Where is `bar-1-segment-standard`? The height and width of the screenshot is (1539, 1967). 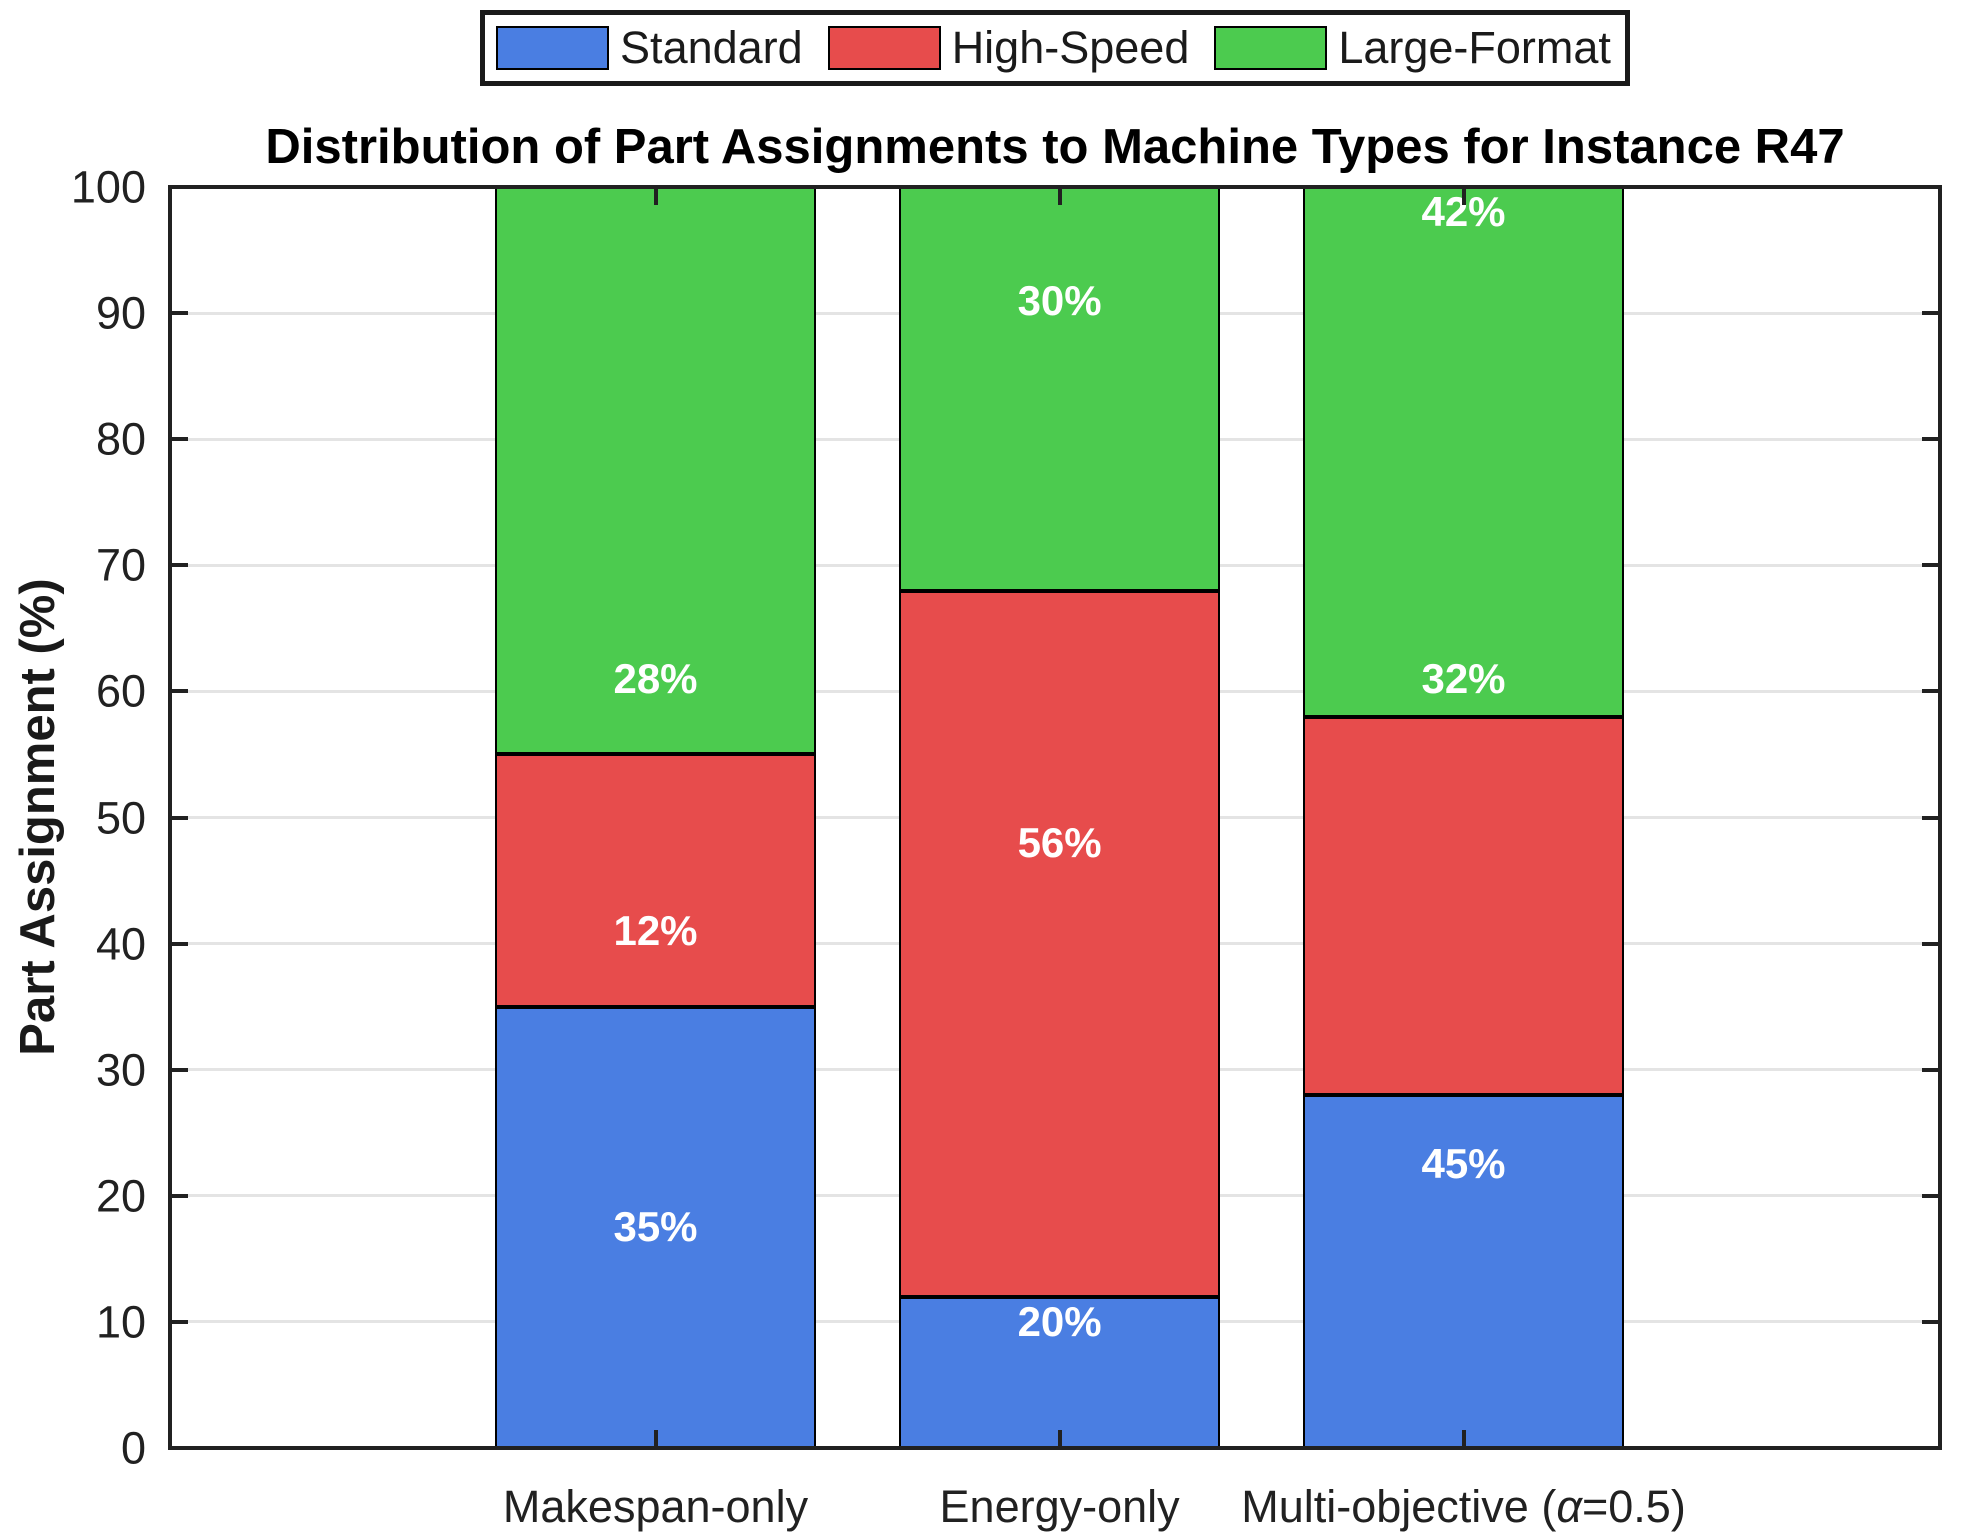 bar-1-segment-standard is located at coordinates (655, 1227).